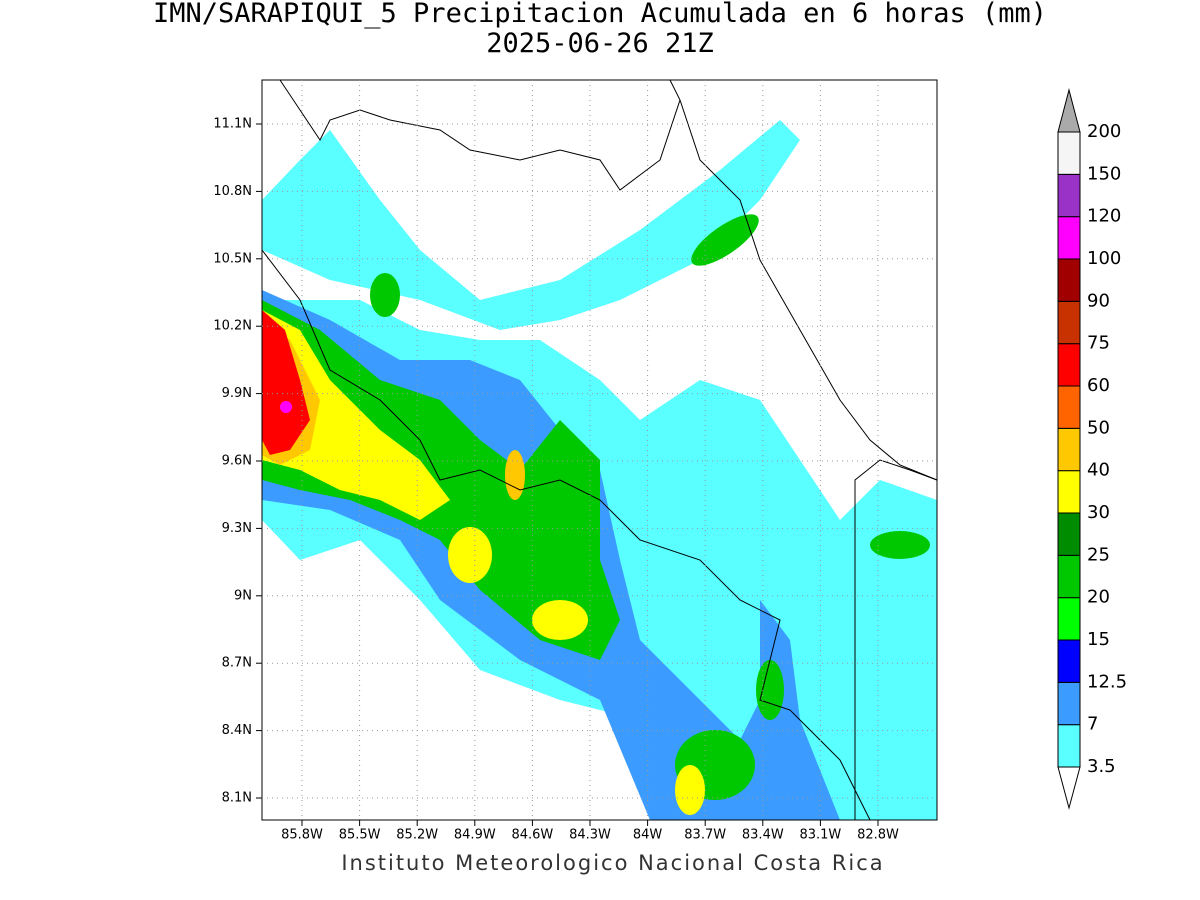  Describe the element at coordinates (1098, 343) in the screenshot. I see `colorbar-label: 75` at that location.